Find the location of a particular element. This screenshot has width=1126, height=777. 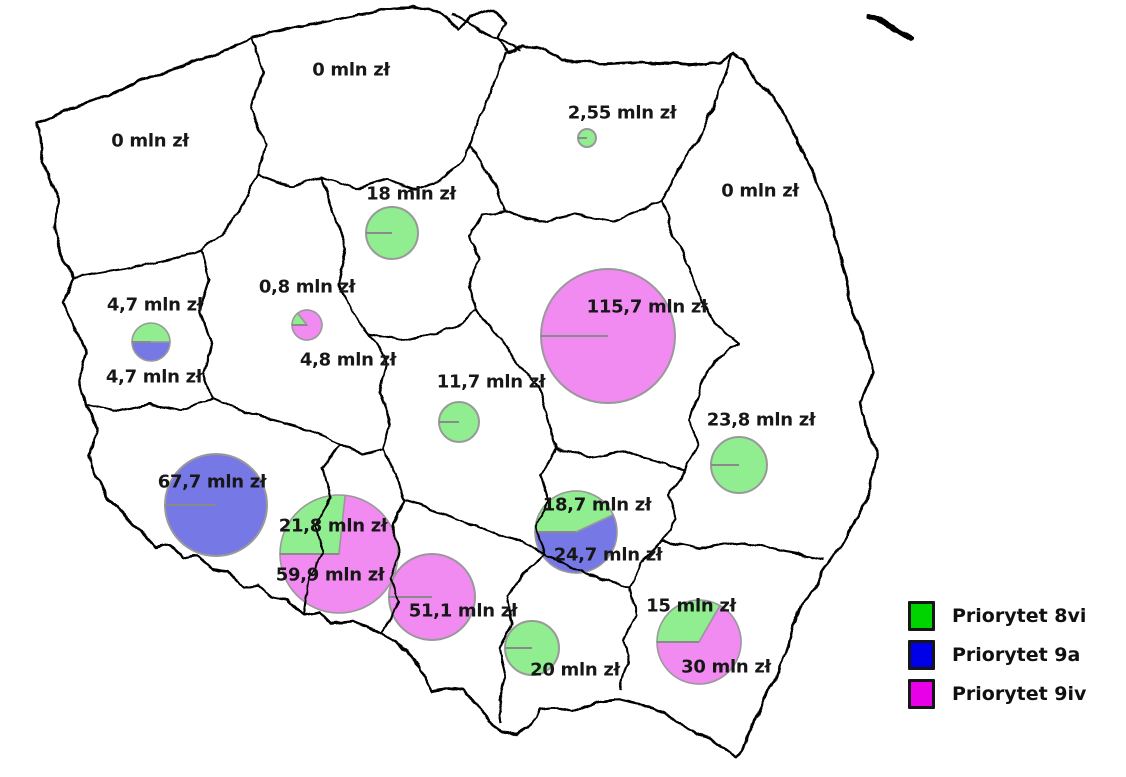

pie-lodzkie is located at coordinates (459, 422).